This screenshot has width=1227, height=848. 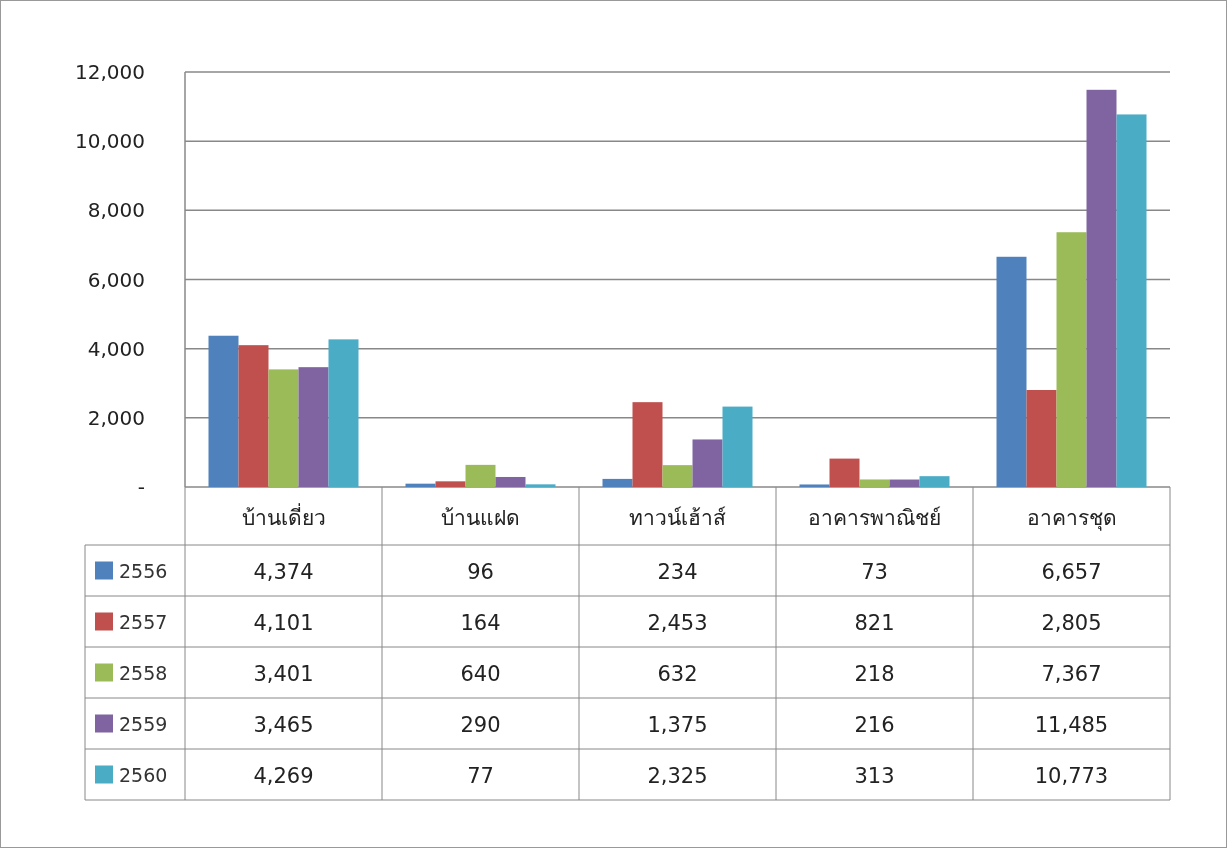 What do you see at coordinates (874, 518) in the screenshot?
I see `x-tick-label: อาคารพาณิชย์` at bounding box center [874, 518].